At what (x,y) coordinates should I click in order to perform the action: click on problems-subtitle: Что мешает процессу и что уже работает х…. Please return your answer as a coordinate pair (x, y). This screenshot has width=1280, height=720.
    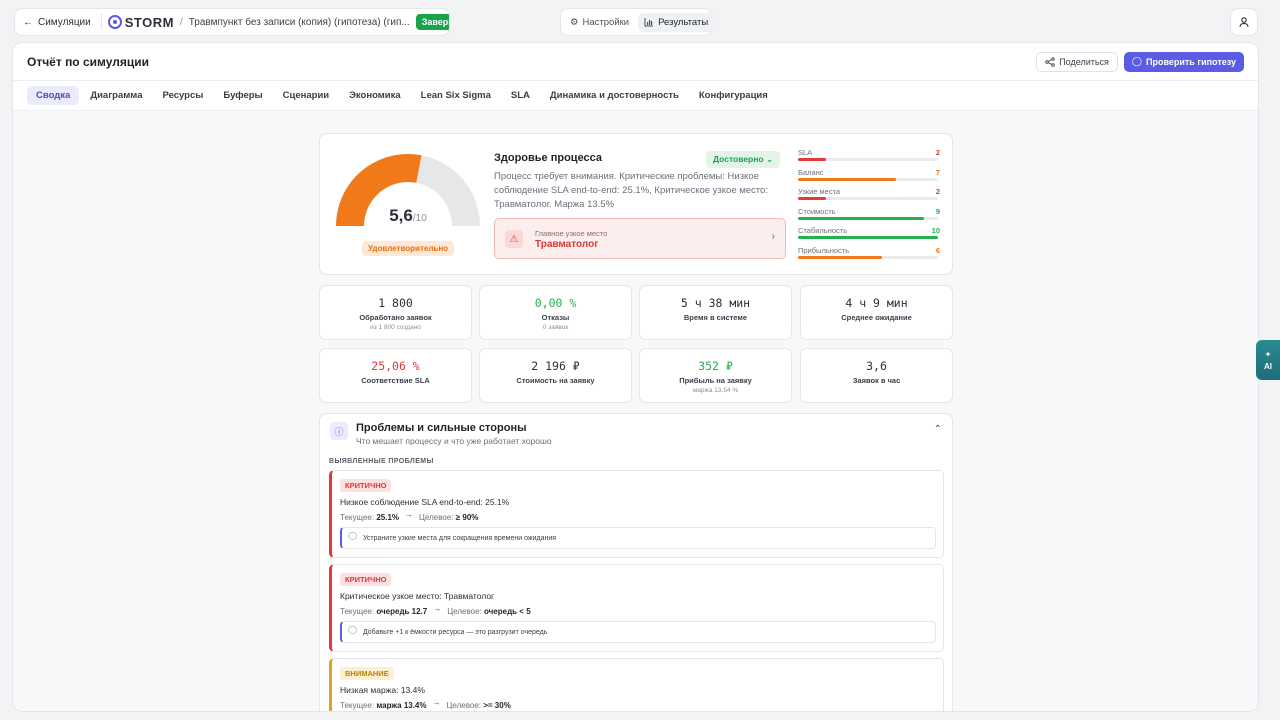
    Looking at the image, I should click on (454, 441).